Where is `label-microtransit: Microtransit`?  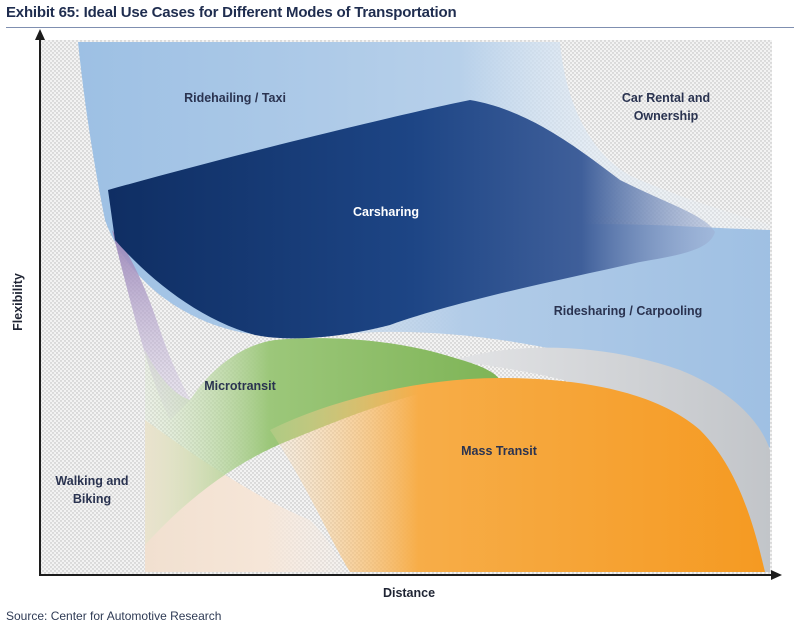
label-microtransit: Microtransit is located at coordinates (240, 386).